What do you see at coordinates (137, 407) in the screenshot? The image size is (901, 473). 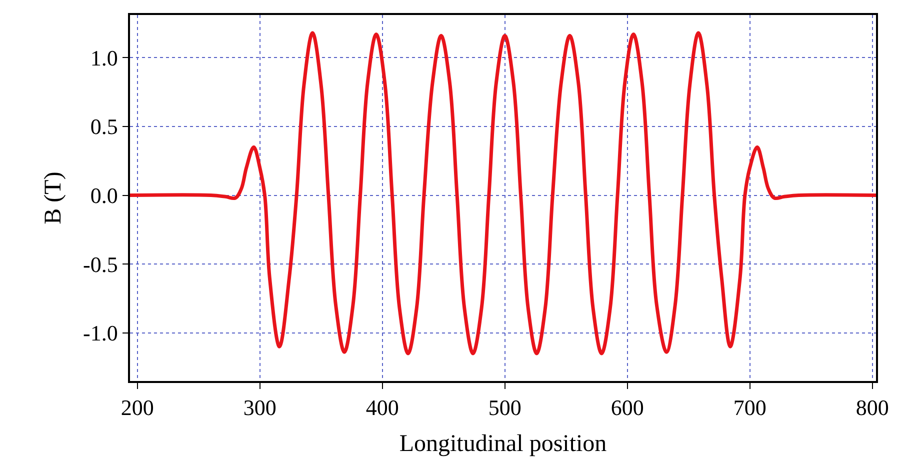 I see `x-tick-label: 200` at bounding box center [137, 407].